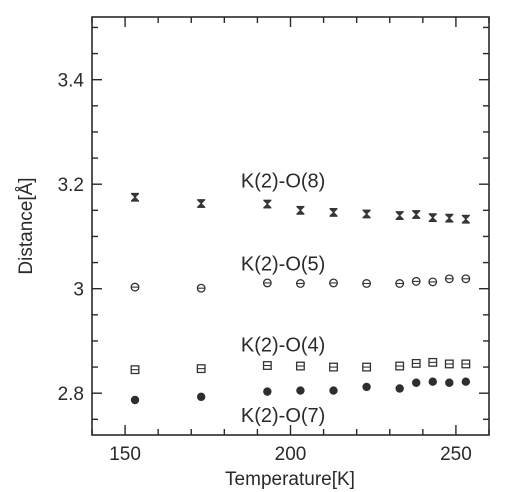 This screenshot has height=492, width=506. I want to click on series-labels: K(2)-O(8) K(2)-O(5) K(2)-O(4) K(2)-O(7), so click(283, 299).